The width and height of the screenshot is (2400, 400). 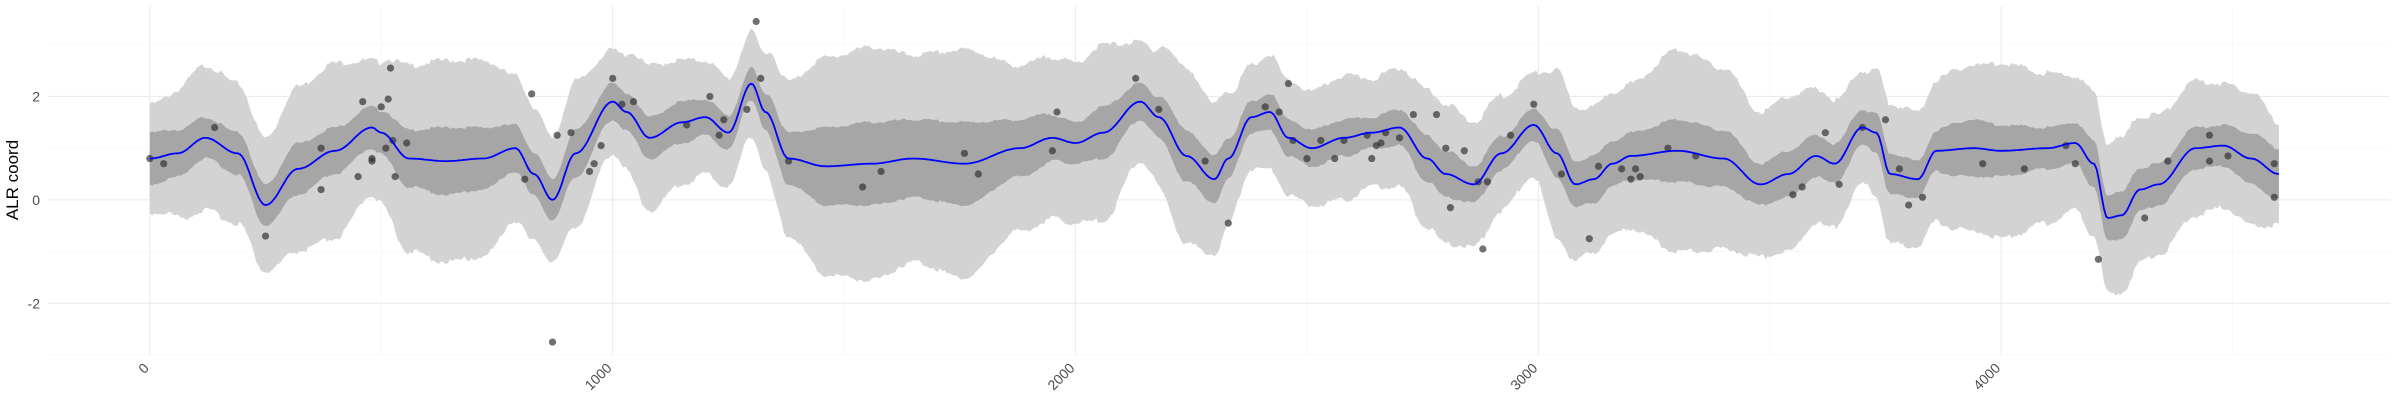 What do you see at coordinates (36, 96) in the screenshot?
I see `y-tick-label: 2` at bounding box center [36, 96].